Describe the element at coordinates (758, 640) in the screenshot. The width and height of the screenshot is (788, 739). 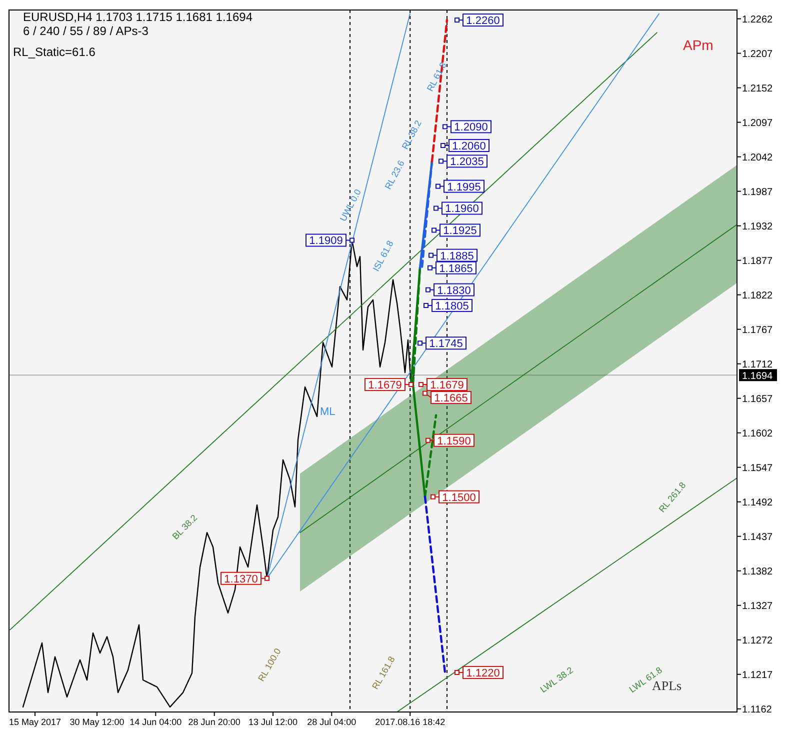
I see `y-tick-label: 1.1272` at that location.